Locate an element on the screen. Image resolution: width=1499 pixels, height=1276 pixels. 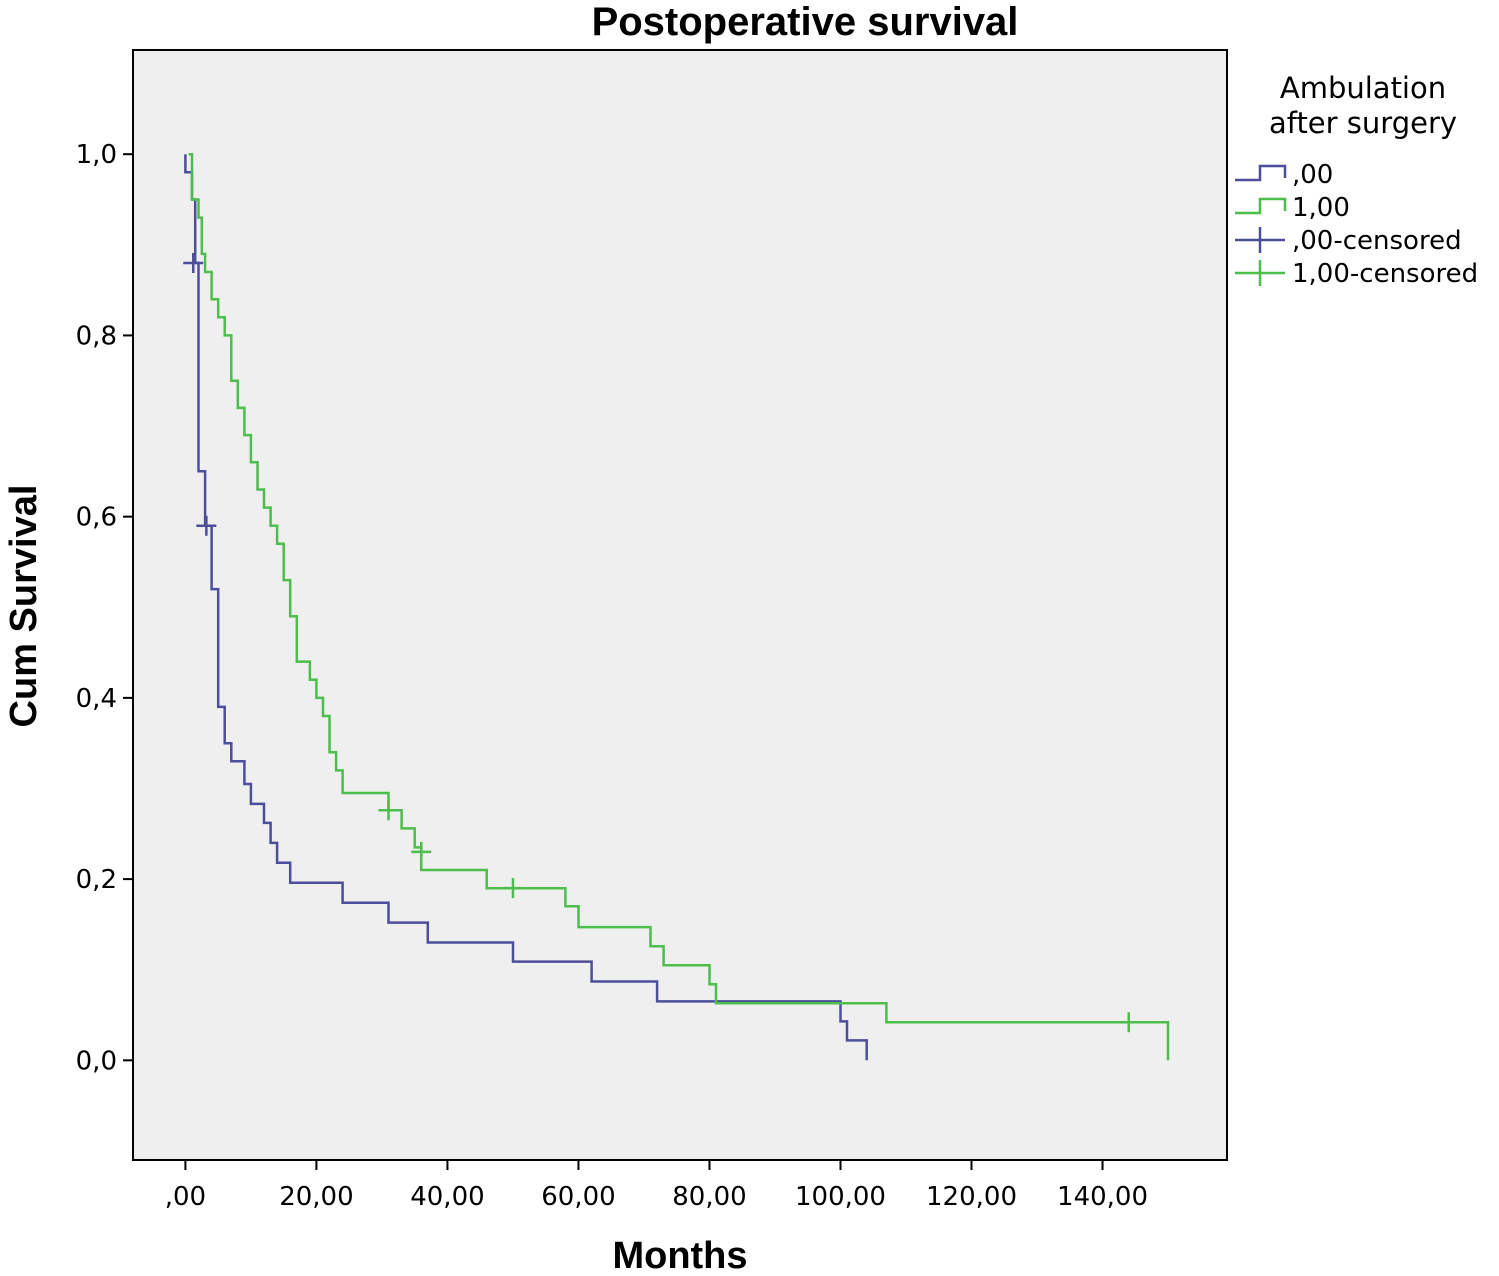
x-tick-label: 120,00 is located at coordinates (971, 1197).